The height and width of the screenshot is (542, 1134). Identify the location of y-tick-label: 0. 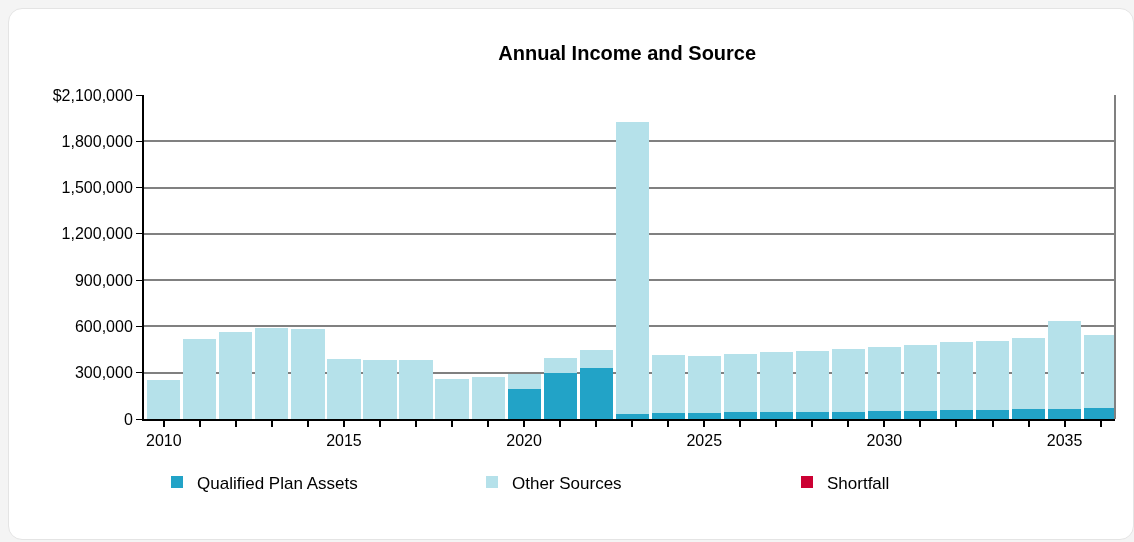
(128, 419).